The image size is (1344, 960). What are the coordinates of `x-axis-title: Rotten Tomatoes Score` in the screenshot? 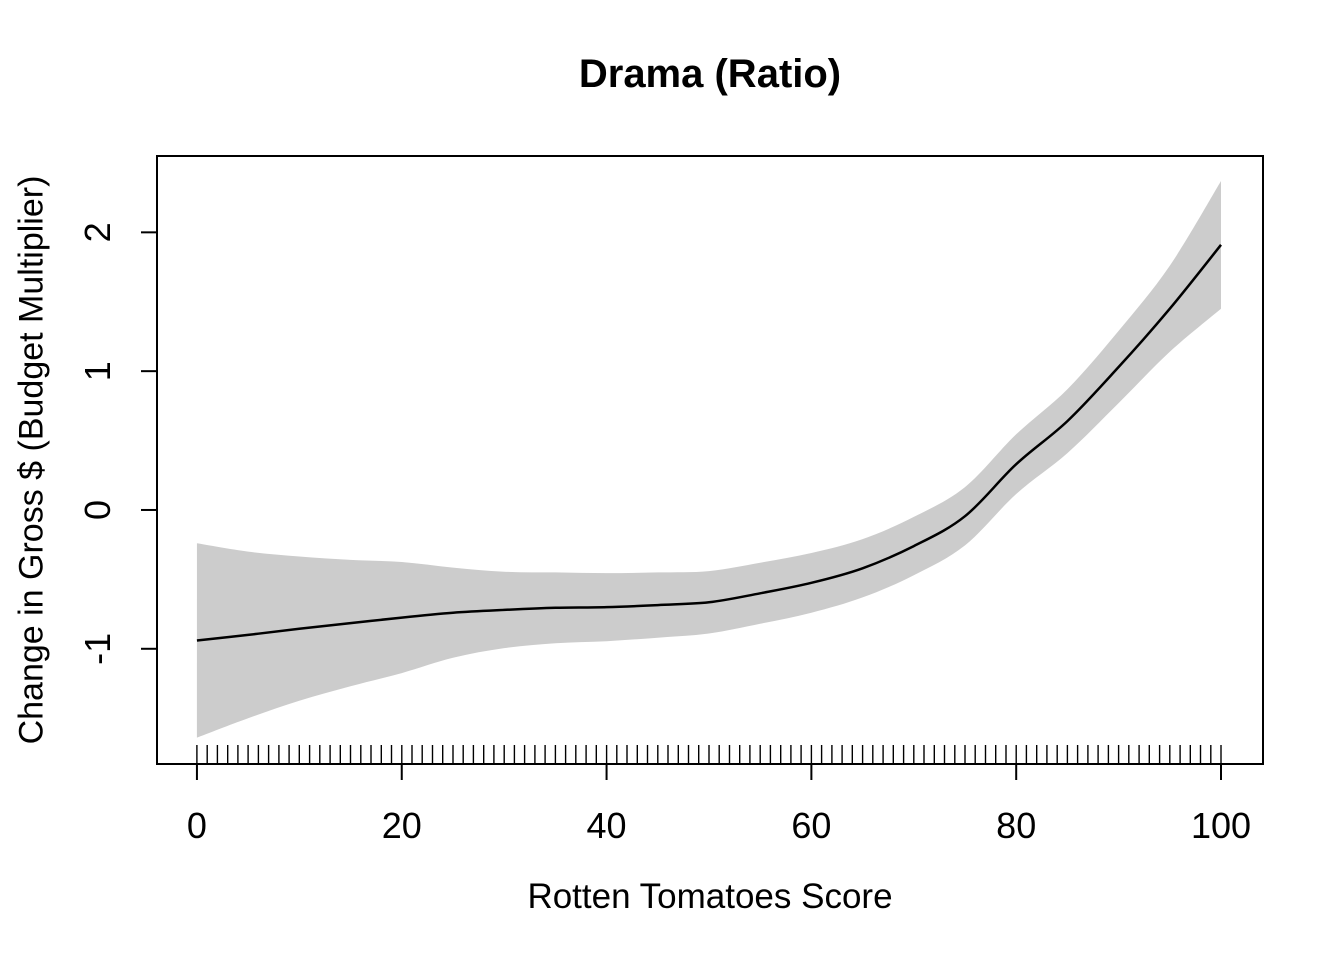 It's located at (710, 896).